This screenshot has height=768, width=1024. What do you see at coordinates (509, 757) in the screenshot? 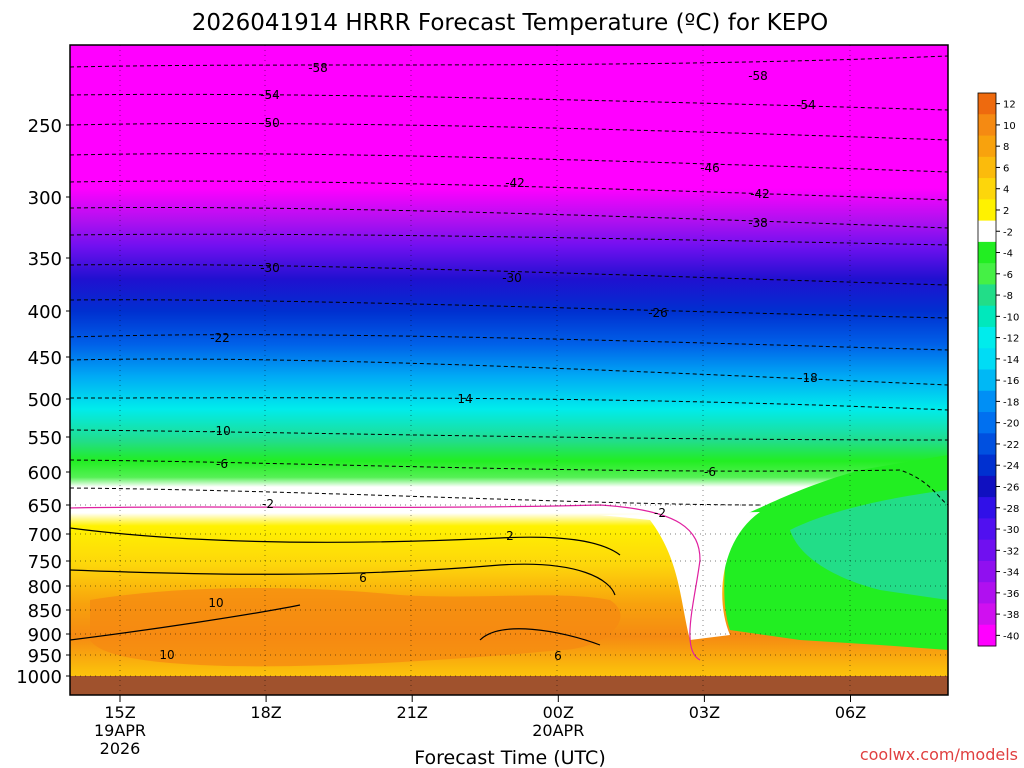
I see `x-axis-title: Forecast Time (UTC)` at bounding box center [509, 757].